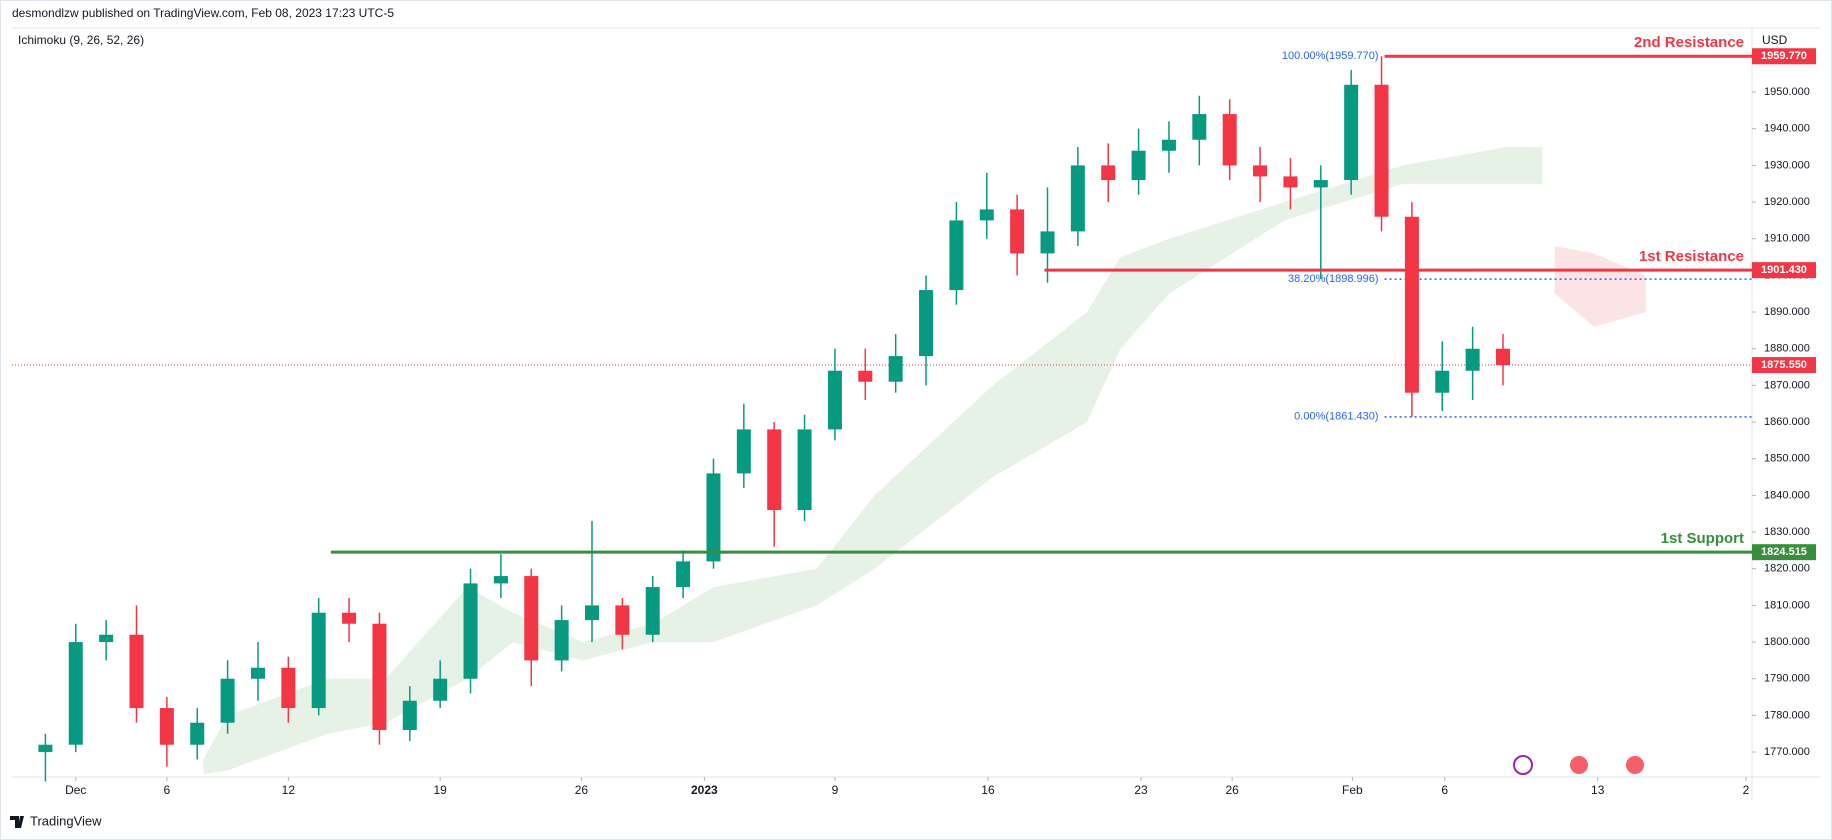  What do you see at coordinates (1787, 165) in the screenshot?
I see `y-tick-label: 1930.000` at bounding box center [1787, 165].